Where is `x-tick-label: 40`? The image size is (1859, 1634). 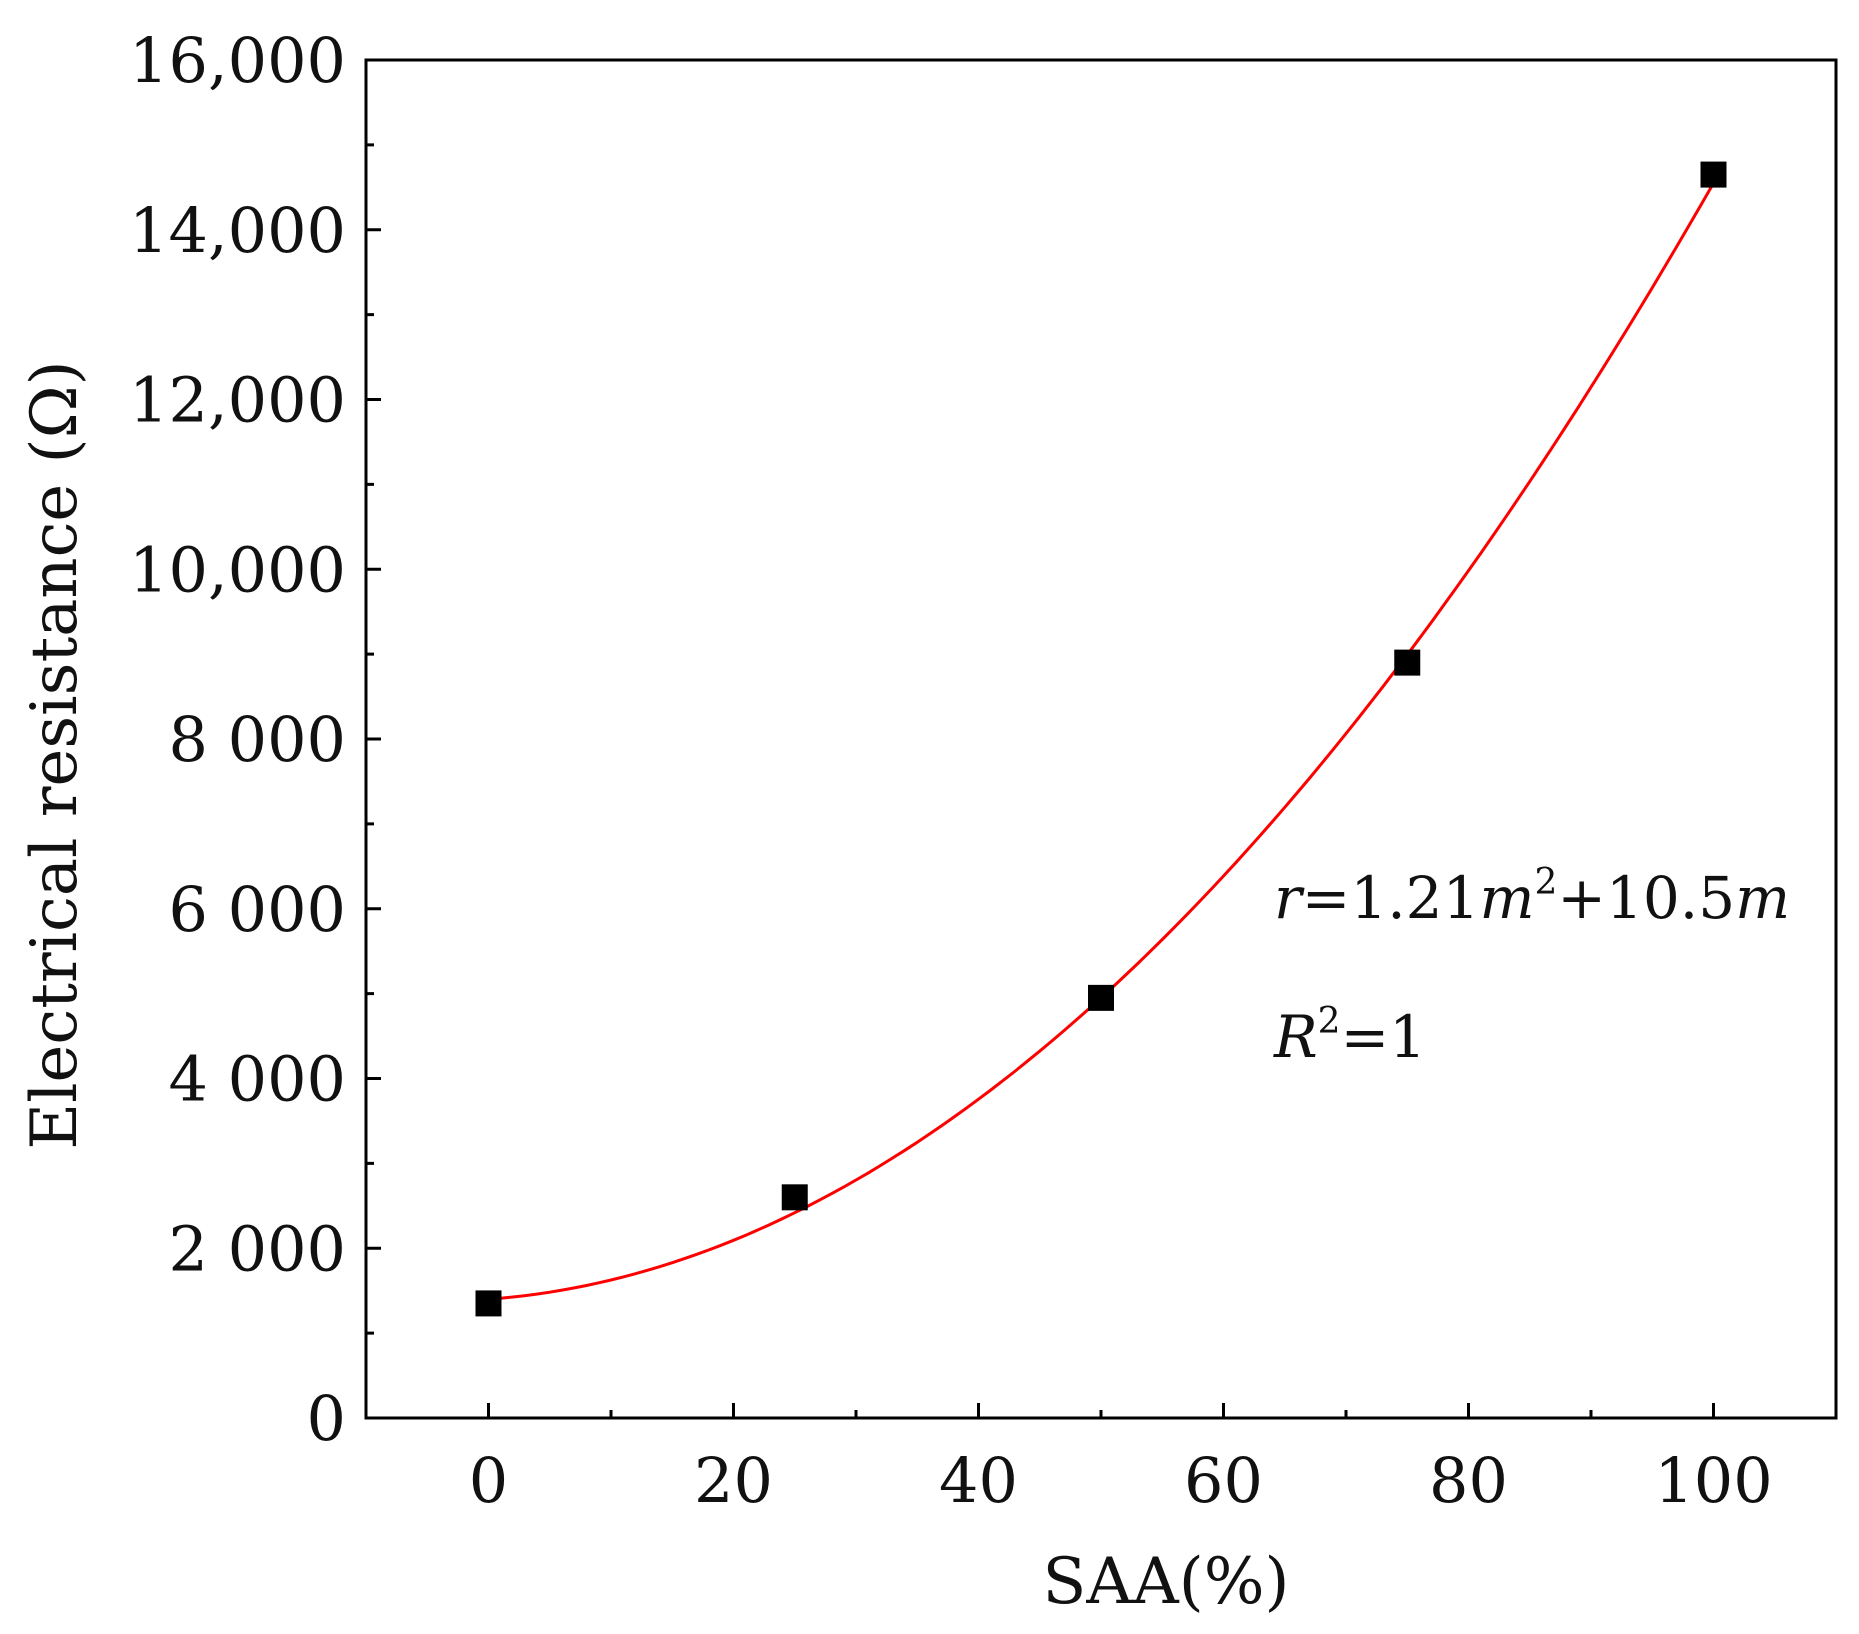 x-tick-label: 40 is located at coordinates (978, 1480).